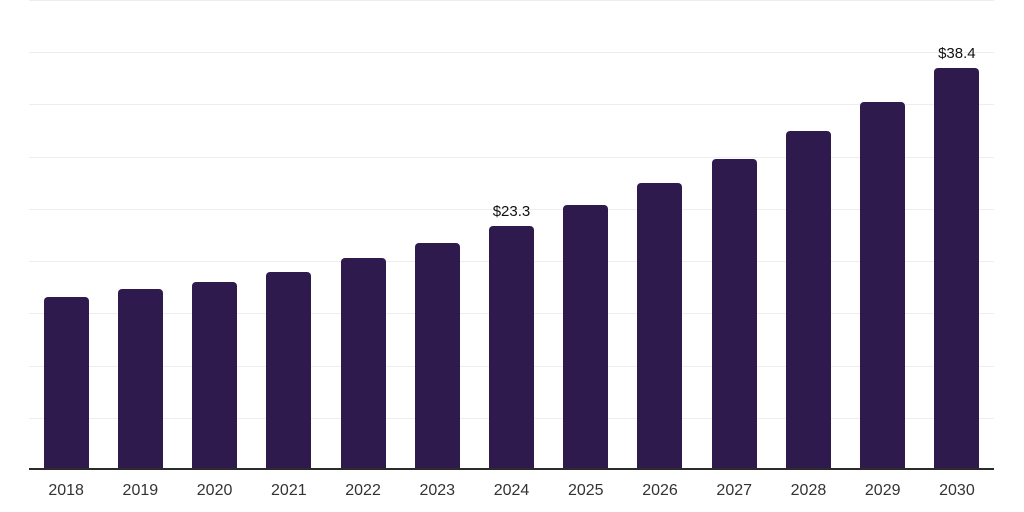  I want to click on x-tick-label-2029: 2029, so click(882, 490).